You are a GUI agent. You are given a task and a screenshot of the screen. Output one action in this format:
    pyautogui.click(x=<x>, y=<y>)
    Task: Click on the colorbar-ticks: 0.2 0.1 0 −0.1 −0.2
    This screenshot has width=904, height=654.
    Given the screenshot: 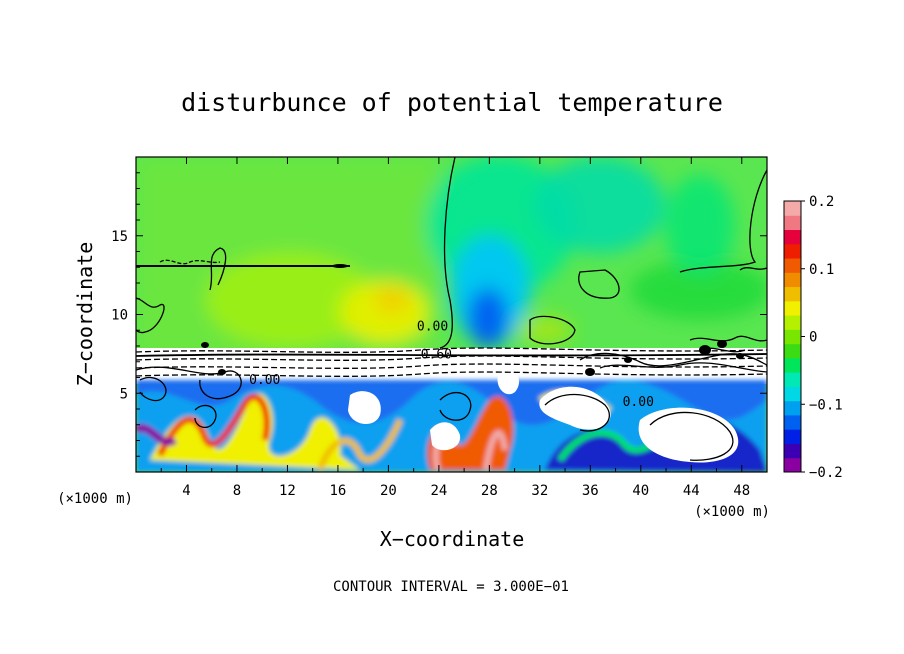 What is the action you would take?
    pyautogui.click(x=822, y=337)
    